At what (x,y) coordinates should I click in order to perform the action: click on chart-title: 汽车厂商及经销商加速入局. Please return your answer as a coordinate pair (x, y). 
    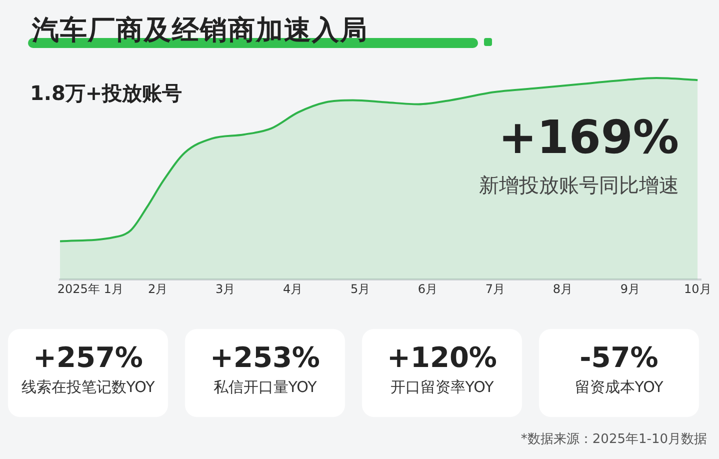
    Looking at the image, I should click on (200, 31).